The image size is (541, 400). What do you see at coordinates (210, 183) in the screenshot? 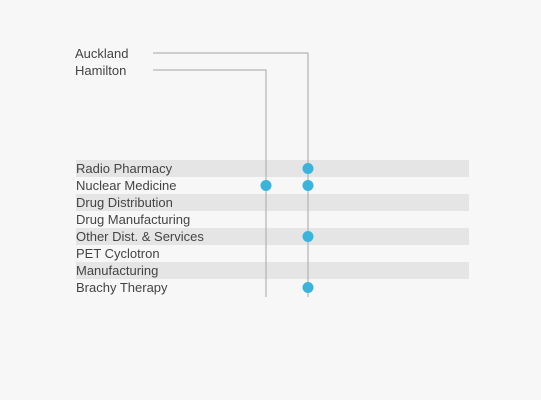
I see `column-connector-line` at bounding box center [210, 183].